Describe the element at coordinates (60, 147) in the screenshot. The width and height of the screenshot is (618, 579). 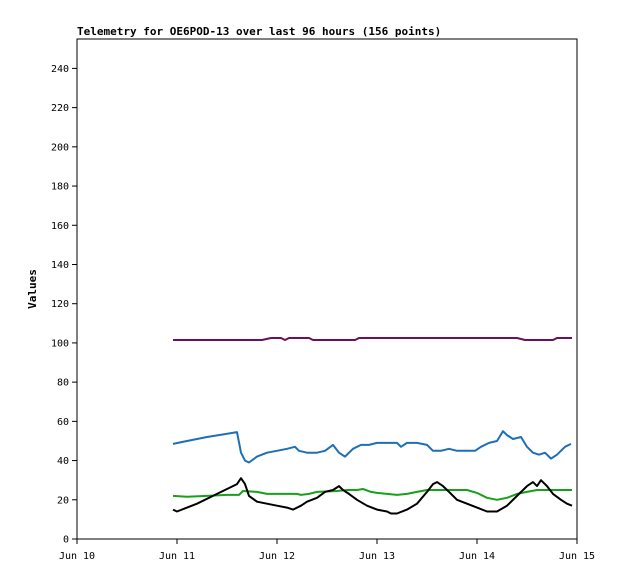
I see `y-tick-label: 200` at that location.